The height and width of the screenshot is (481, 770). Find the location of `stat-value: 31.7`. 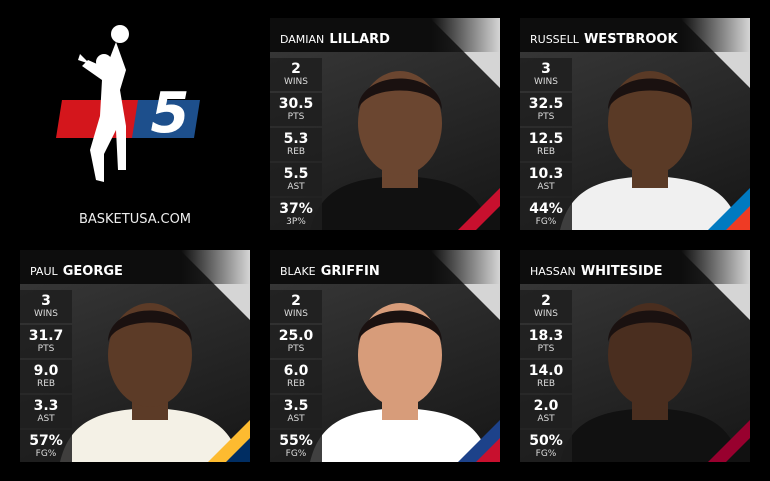

stat-value: 31.7 is located at coordinates (46, 336).